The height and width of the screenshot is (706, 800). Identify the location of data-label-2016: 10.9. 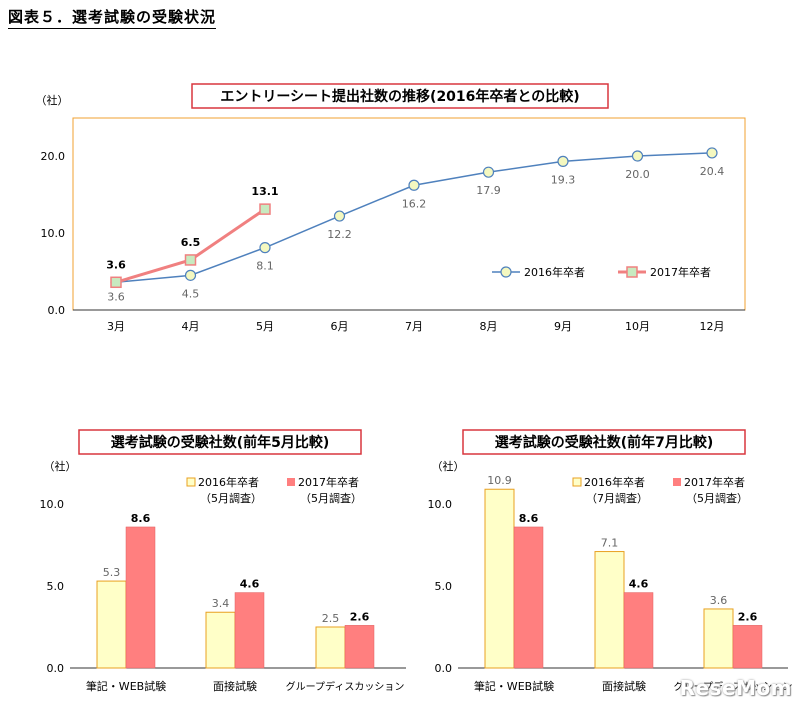
(499, 480).